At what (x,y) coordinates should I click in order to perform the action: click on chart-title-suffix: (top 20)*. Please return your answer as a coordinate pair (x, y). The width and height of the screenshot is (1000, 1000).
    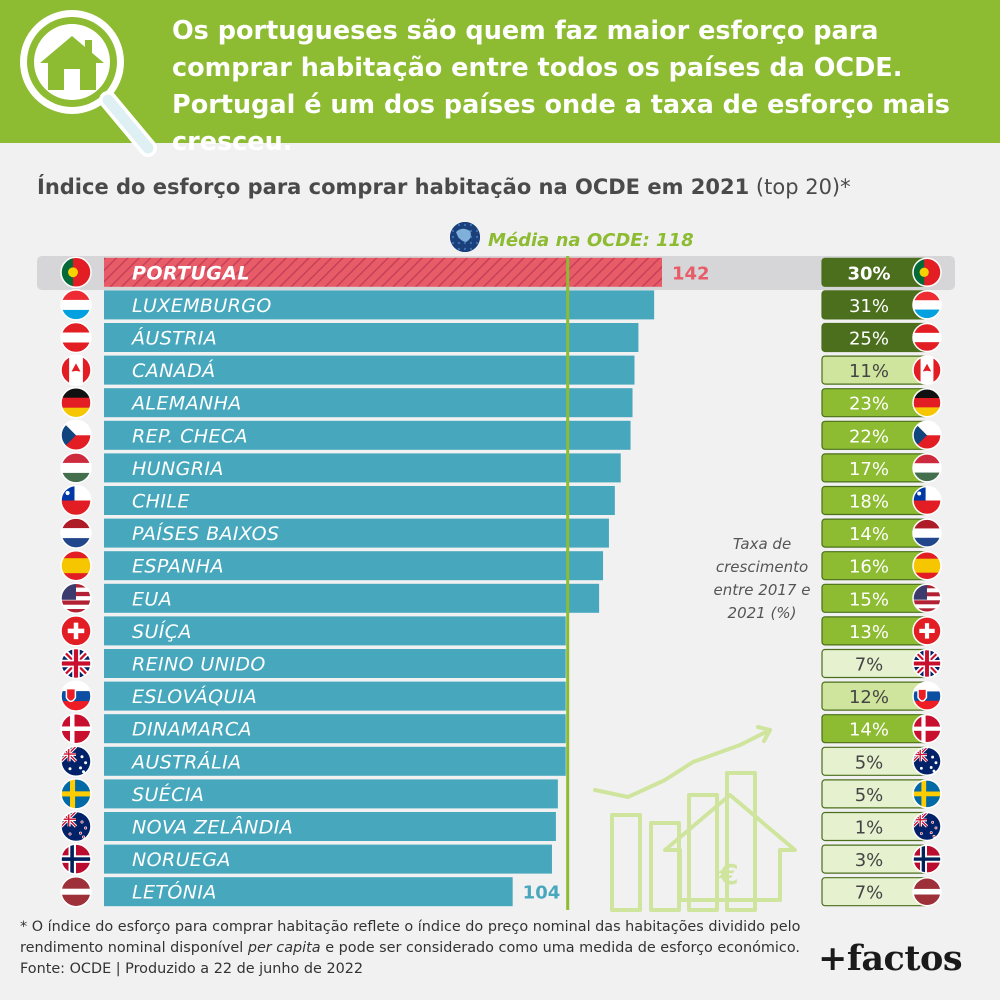
    Looking at the image, I should click on (803, 187).